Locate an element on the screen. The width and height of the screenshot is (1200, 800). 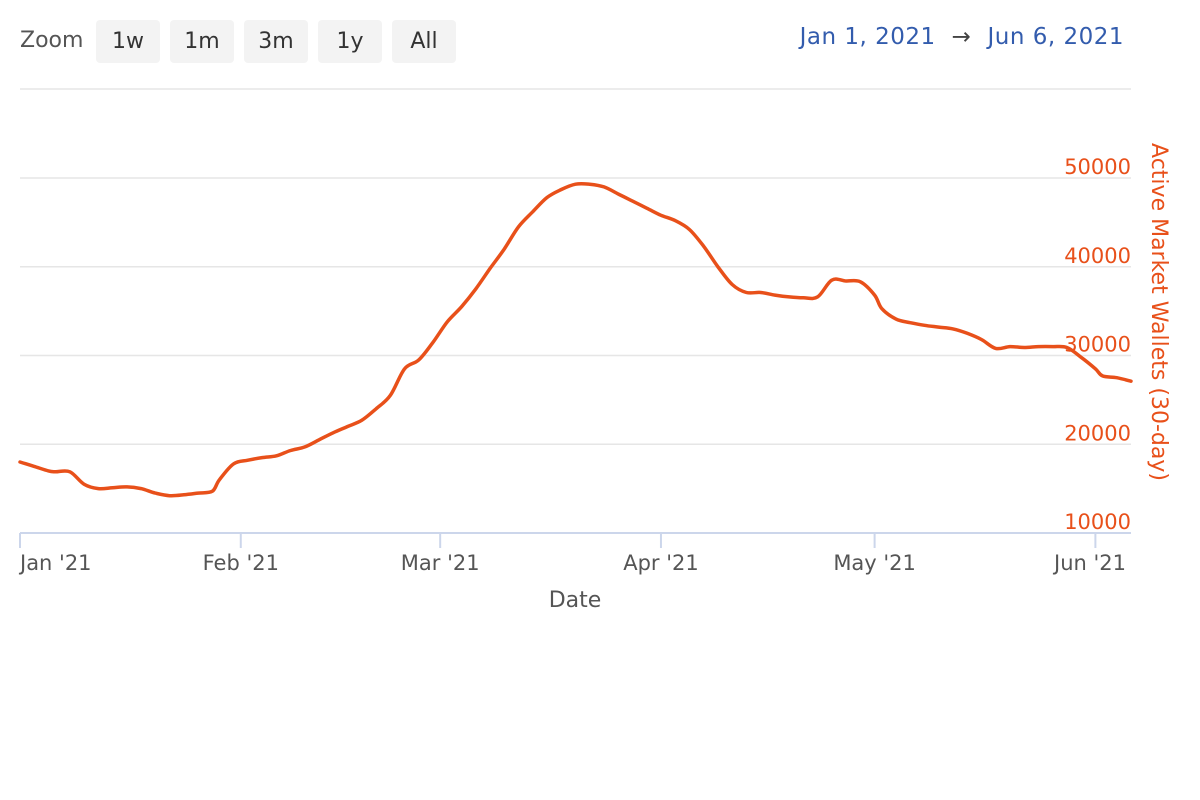
y-tick-label: 40000 is located at coordinates (1097, 256).